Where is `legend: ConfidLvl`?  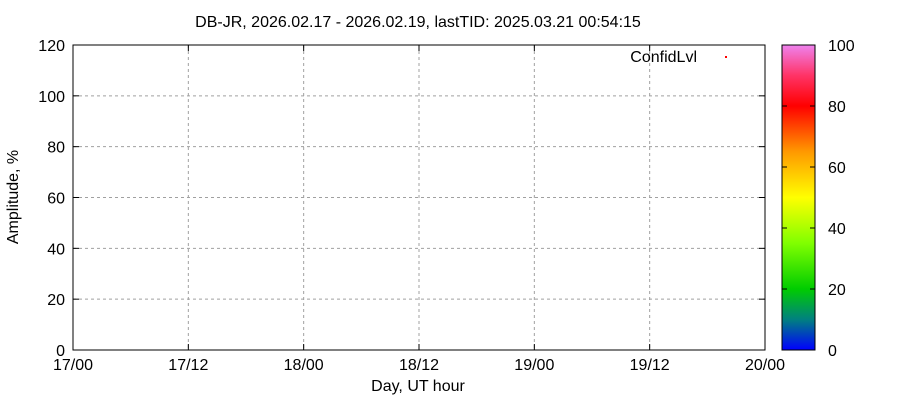 legend: ConfidLvl is located at coordinates (678, 57).